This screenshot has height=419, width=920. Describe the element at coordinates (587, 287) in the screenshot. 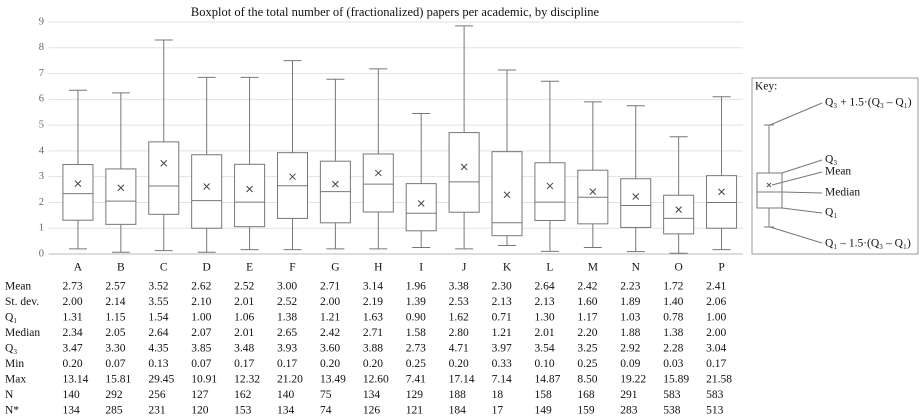

I see `table-cell: 2.42` at that location.